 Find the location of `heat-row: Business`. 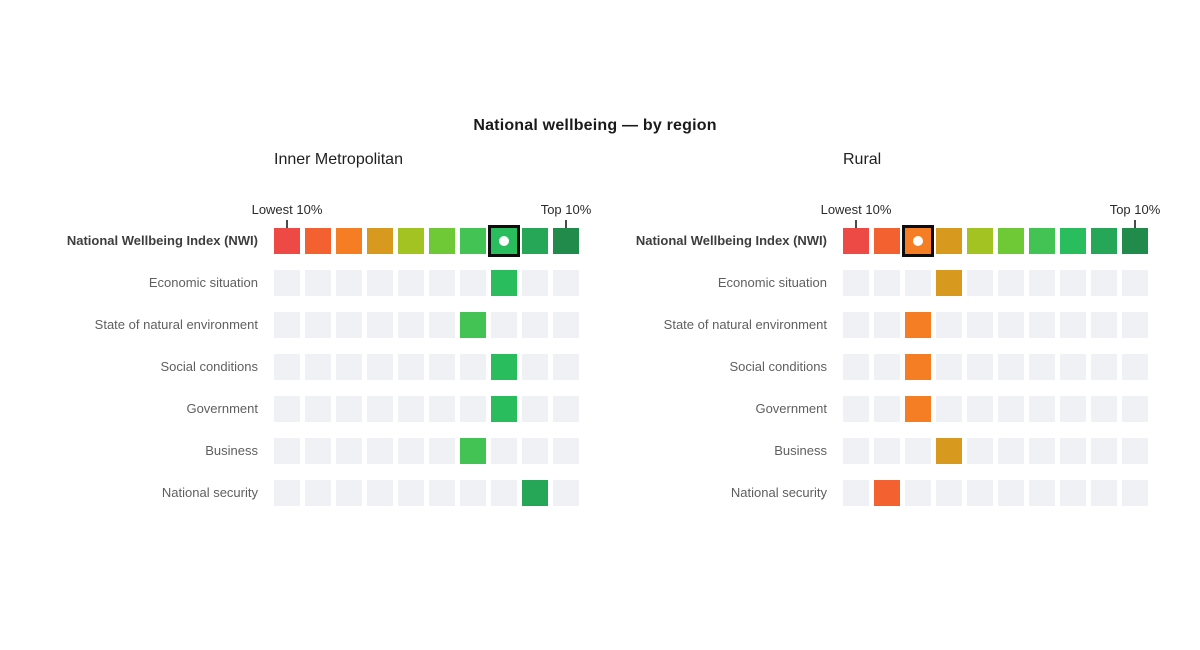

heat-row: Business is located at coordinates (885, 451).